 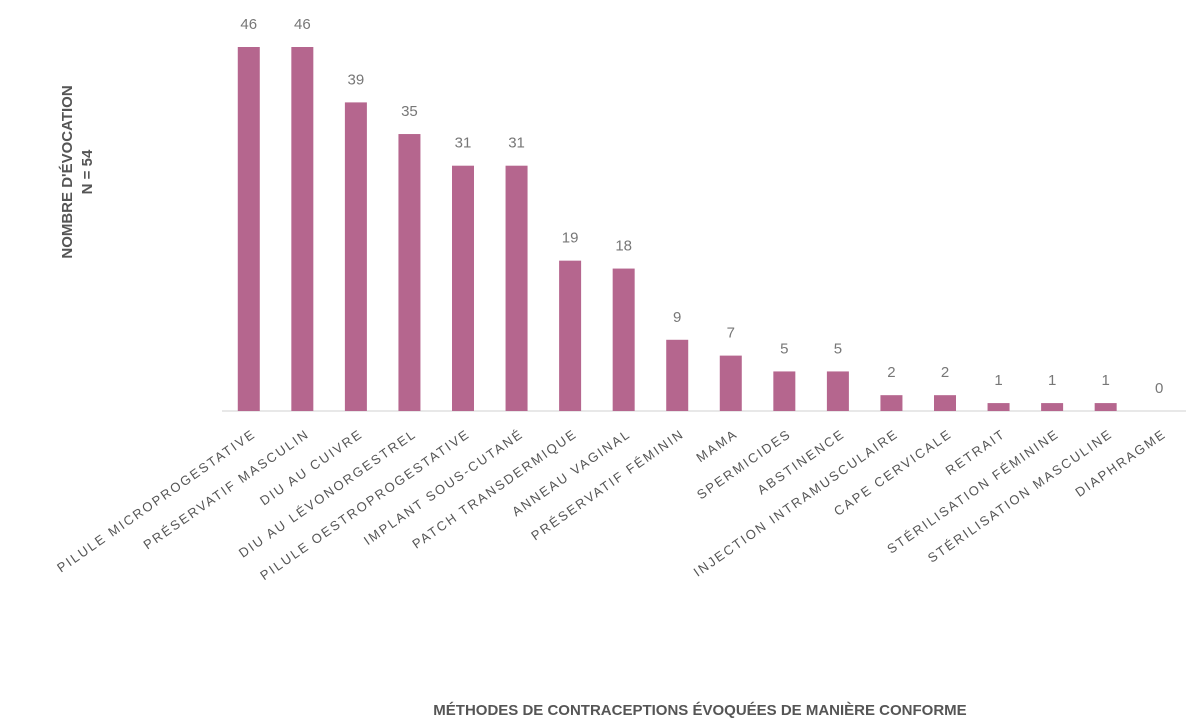 What do you see at coordinates (1159, 388) in the screenshot?
I see `data-label: 0` at bounding box center [1159, 388].